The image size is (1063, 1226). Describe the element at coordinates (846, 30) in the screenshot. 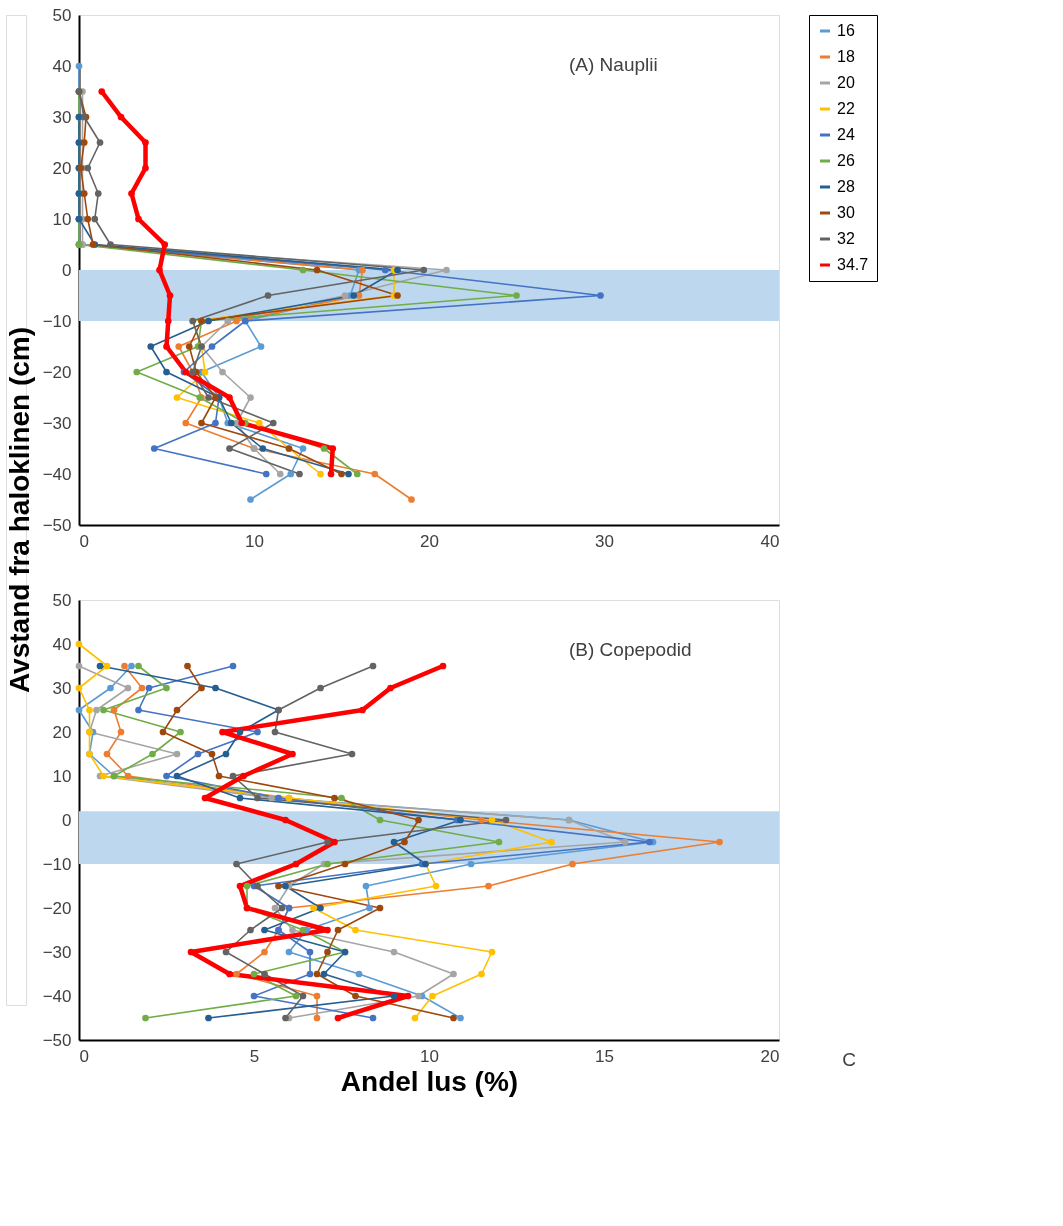

I see `legend-label: 16` at that location.